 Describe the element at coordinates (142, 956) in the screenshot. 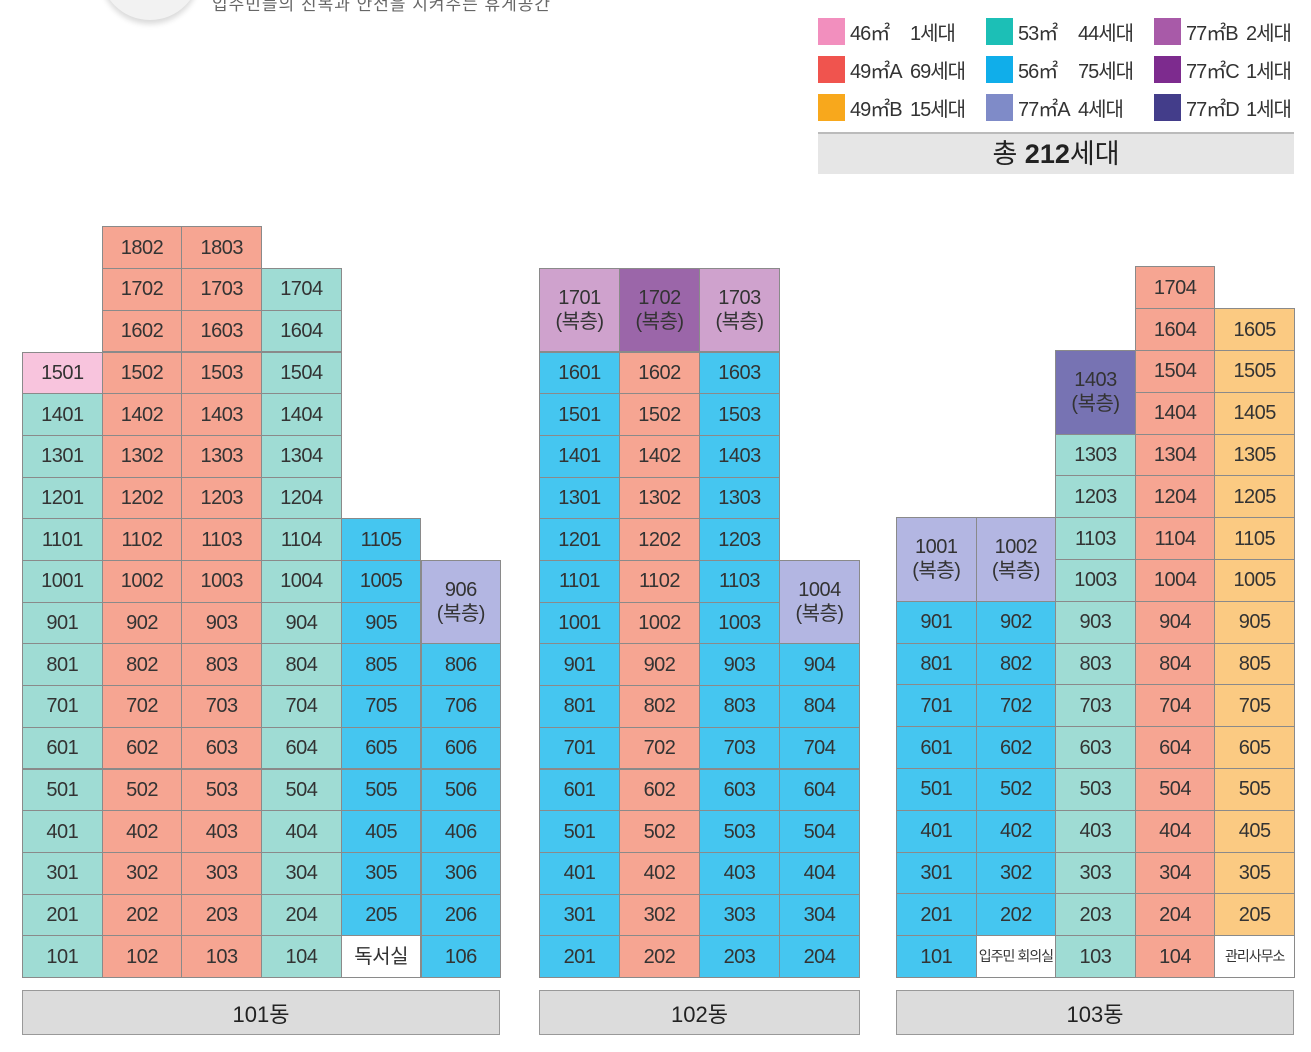

I see `unit-cell: 102` at that location.